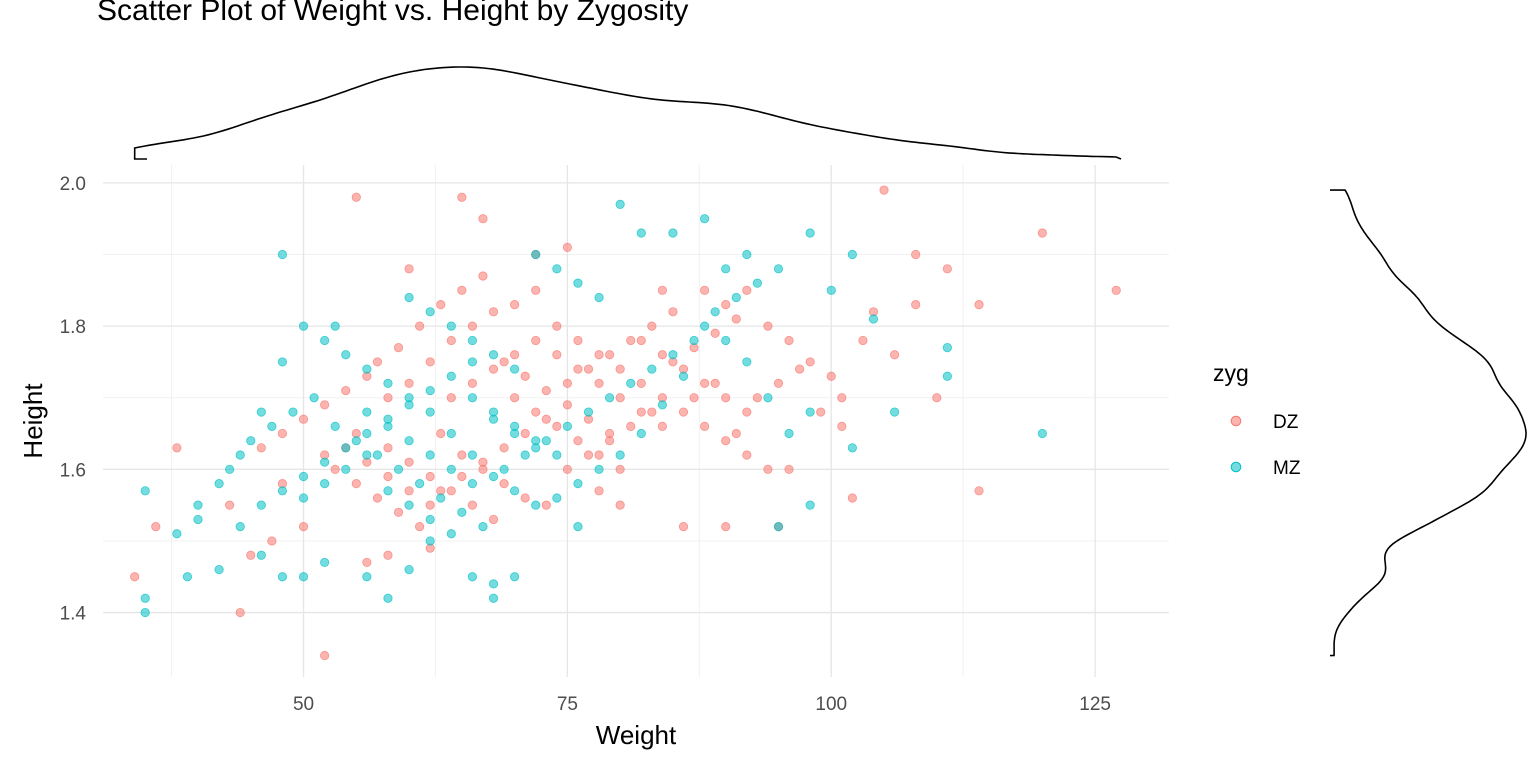 This screenshot has height=773, width=1536. I want to click on x-tick-label: 75, so click(567, 704).